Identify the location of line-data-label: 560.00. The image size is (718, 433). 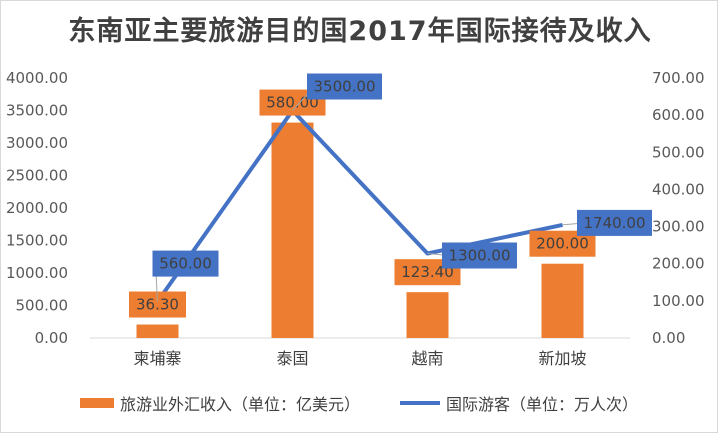
(185, 264).